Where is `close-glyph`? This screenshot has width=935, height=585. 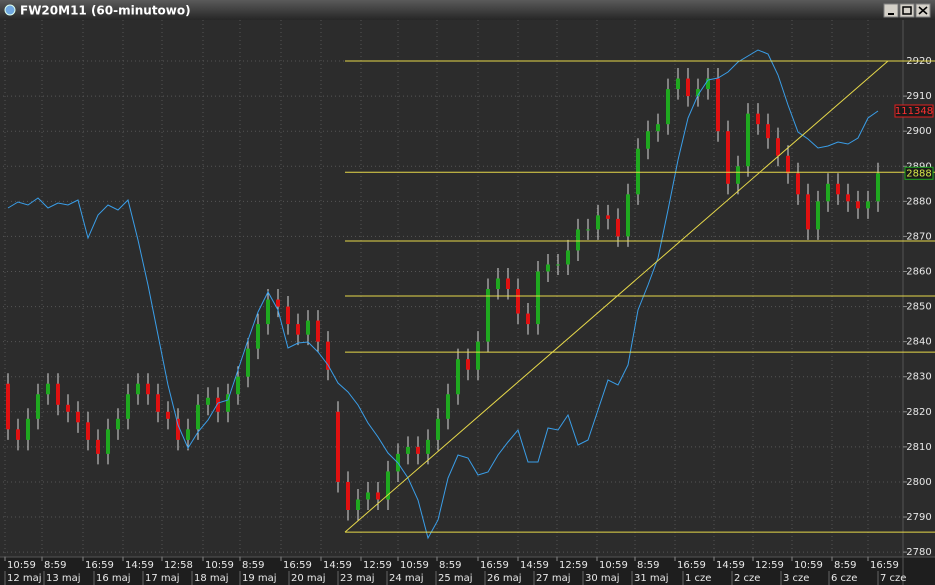 close-glyph is located at coordinates (923, 10).